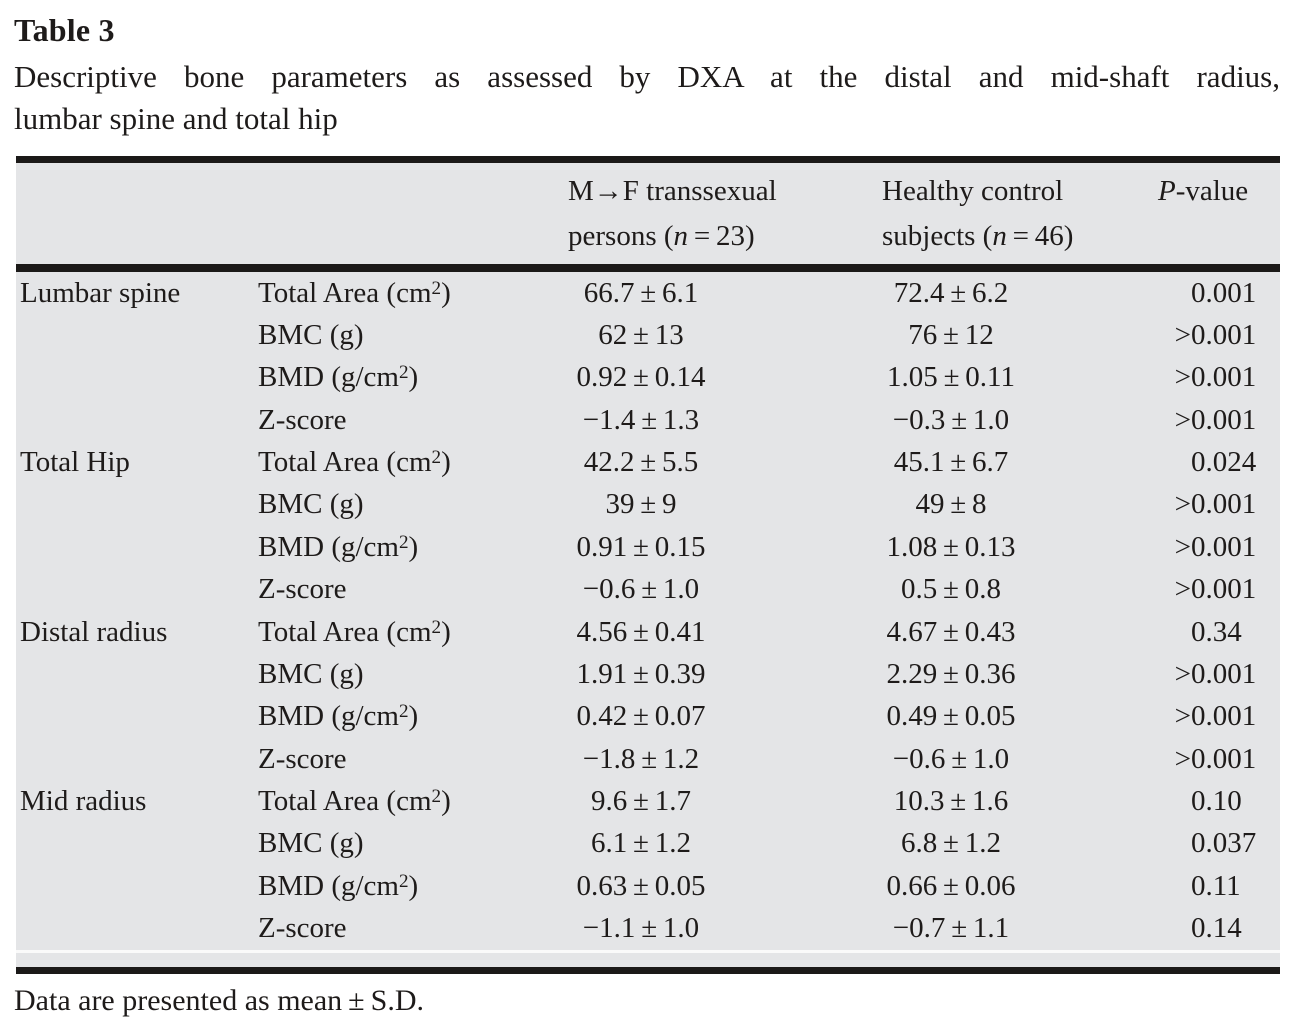 The height and width of the screenshot is (1034, 1304). Describe the element at coordinates (1004, 590) in the screenshot. I see `control-value-cell: 0.5 ± 0.8` at that location.